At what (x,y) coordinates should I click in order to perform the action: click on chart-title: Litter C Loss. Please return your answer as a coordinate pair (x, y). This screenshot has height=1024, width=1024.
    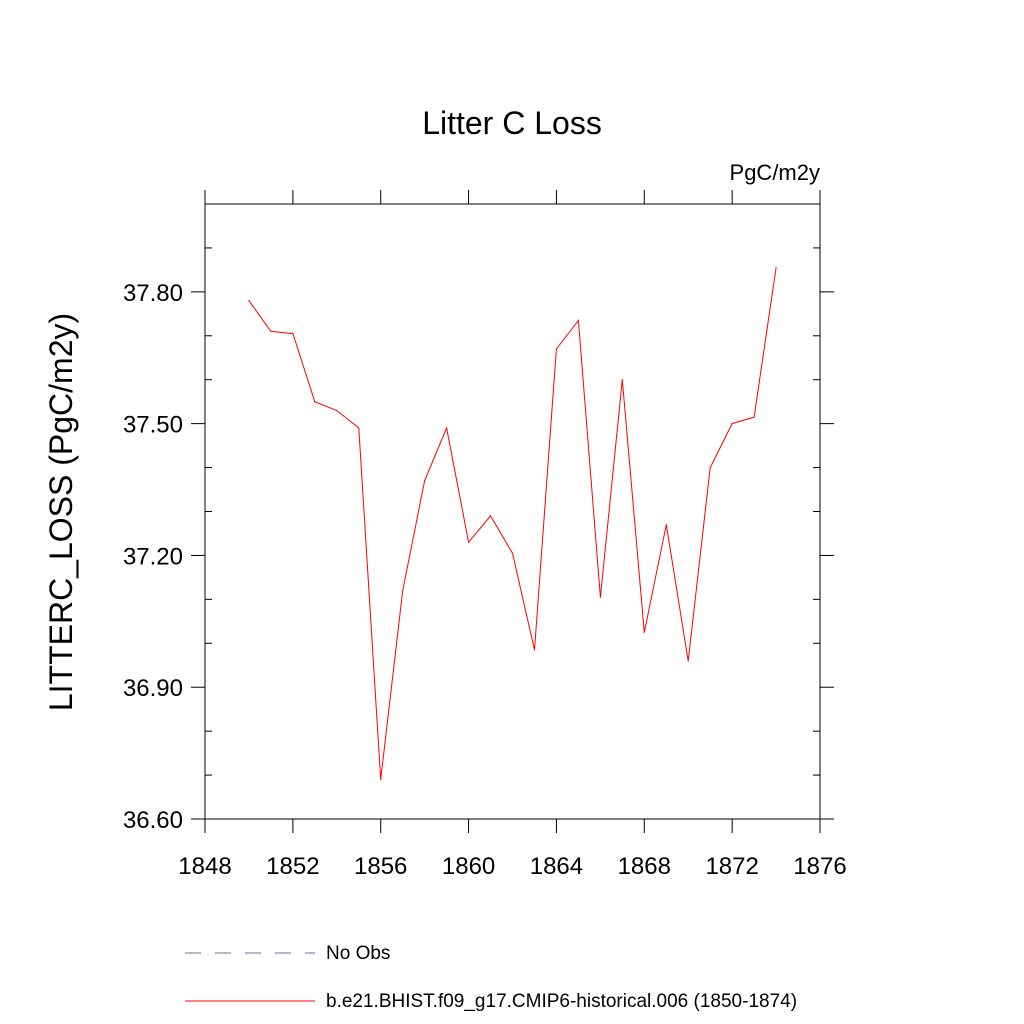
    Looking at the image, I should click on (512, 123).